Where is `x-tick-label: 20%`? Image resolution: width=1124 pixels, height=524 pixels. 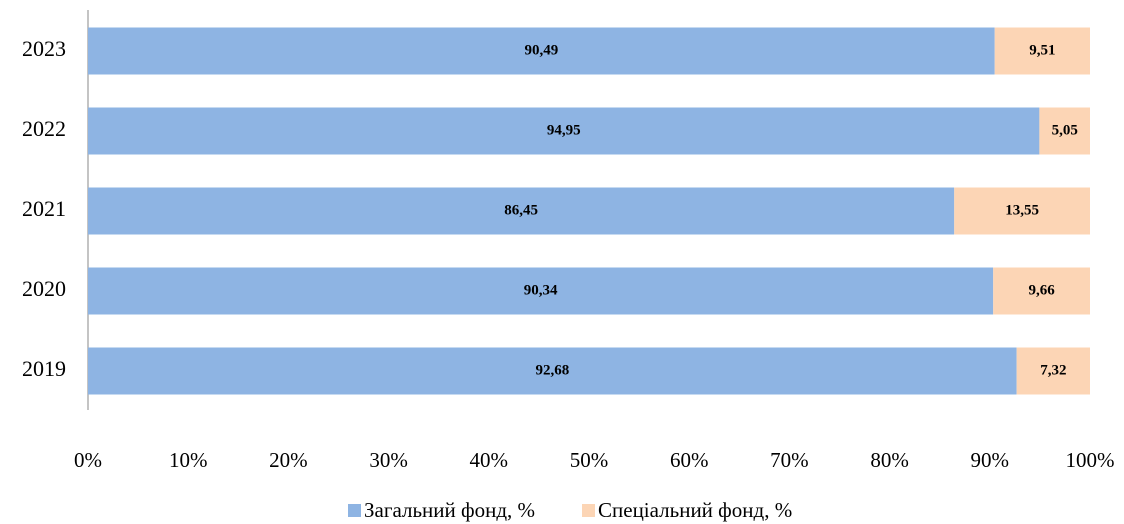 x-tick-label: 20% is located at coordinates (288, 460).